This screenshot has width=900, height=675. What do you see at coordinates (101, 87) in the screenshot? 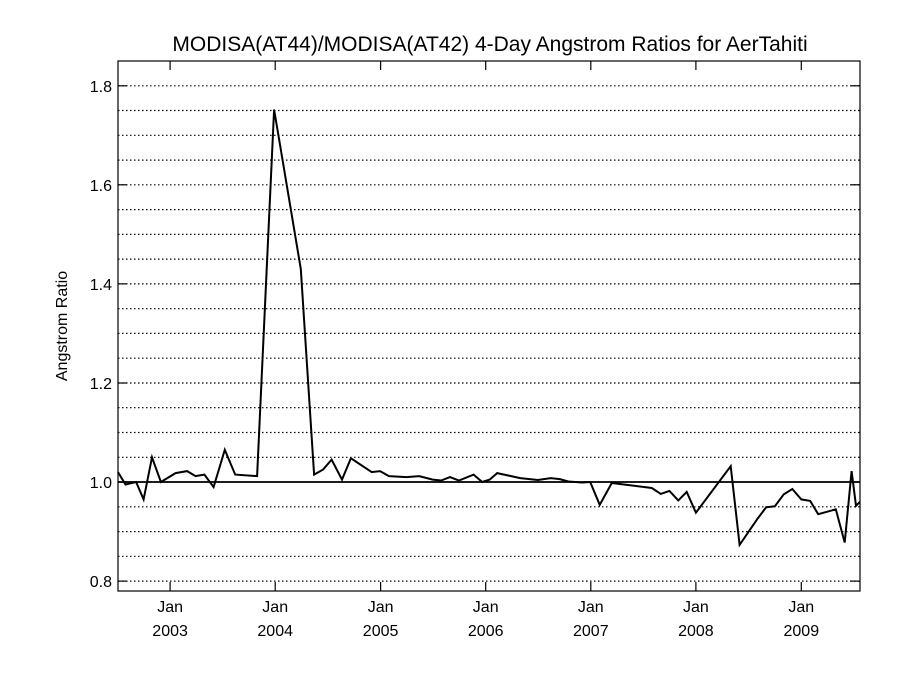
I see `y-tick-label: 1.8` at bounding box center [101, 87].